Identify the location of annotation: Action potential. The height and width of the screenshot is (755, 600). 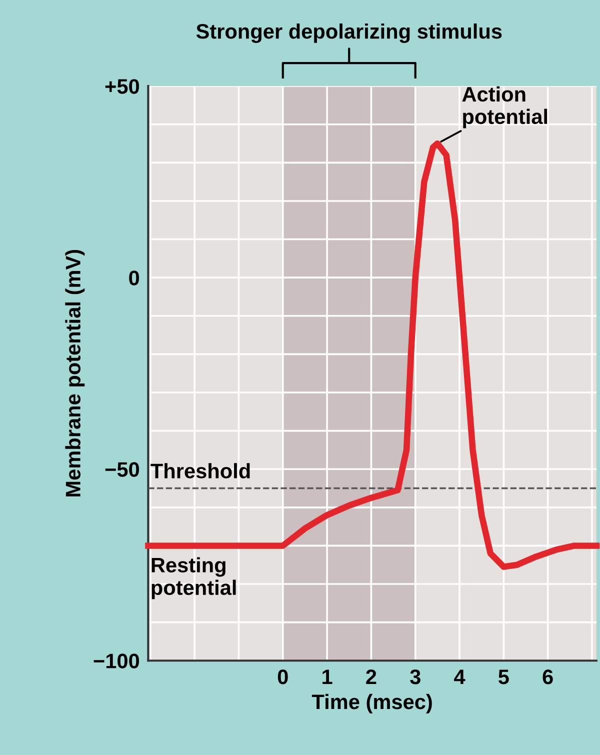
(505, 107).